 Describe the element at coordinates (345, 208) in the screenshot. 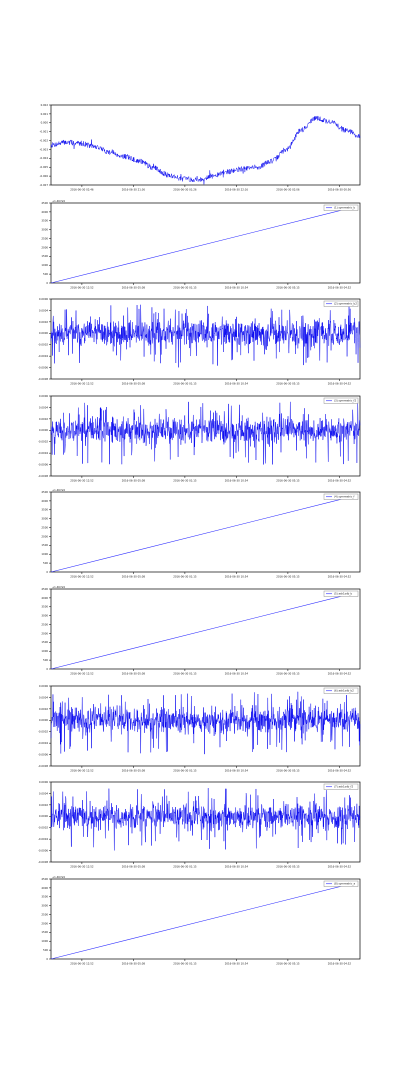

I see `legend-label: (1) symmetric_b` at that location.